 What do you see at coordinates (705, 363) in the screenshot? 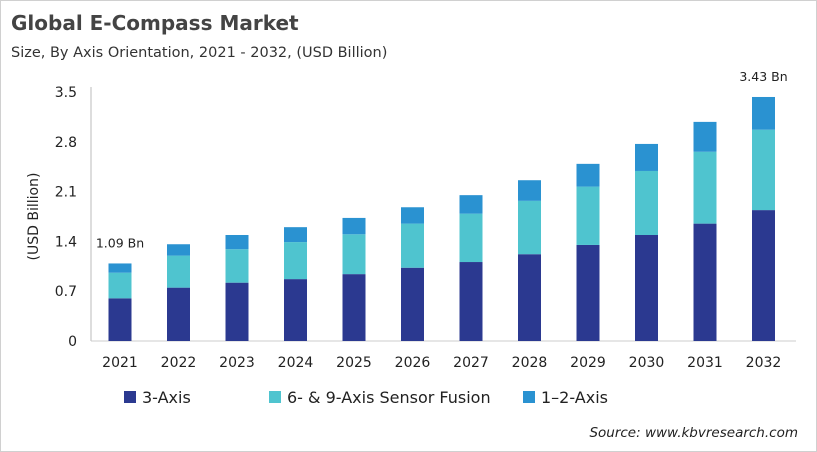
I see `x-tick-label: 2031` at bounding box center [705, 363].